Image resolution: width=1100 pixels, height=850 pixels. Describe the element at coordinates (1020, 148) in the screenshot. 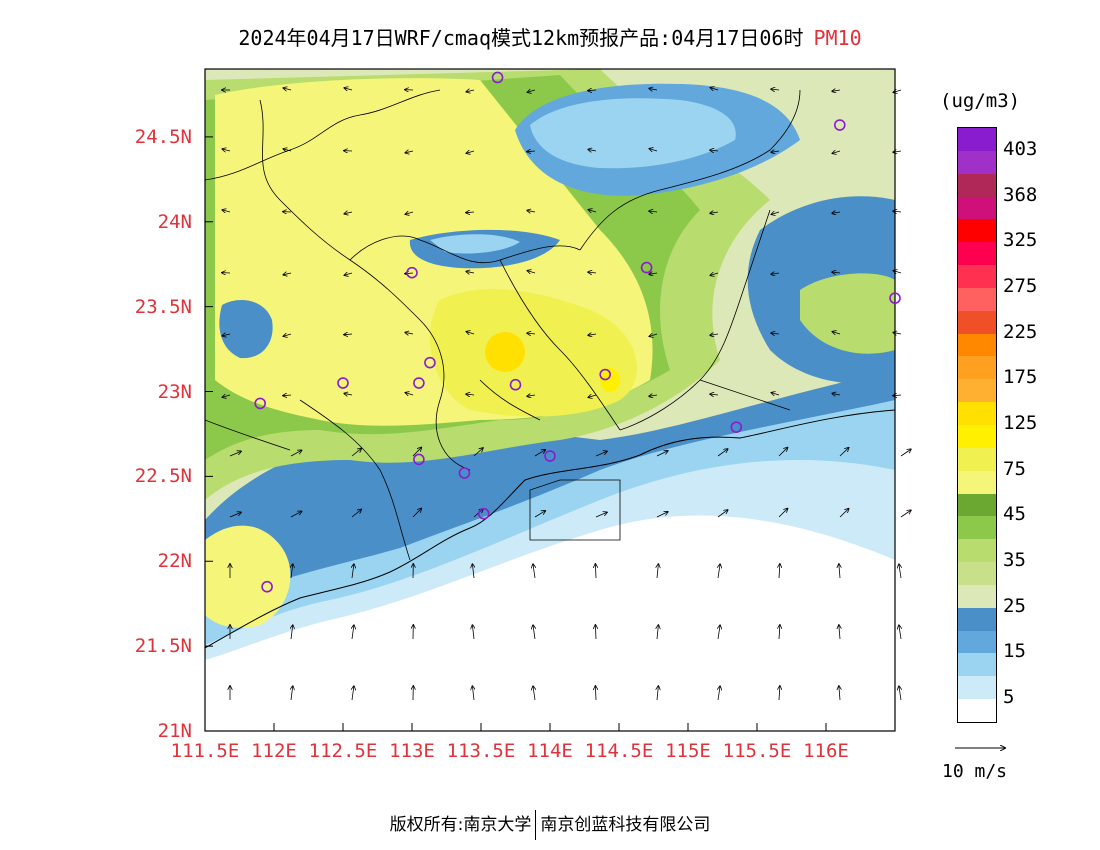

I see `legend-label: 403` at that location.